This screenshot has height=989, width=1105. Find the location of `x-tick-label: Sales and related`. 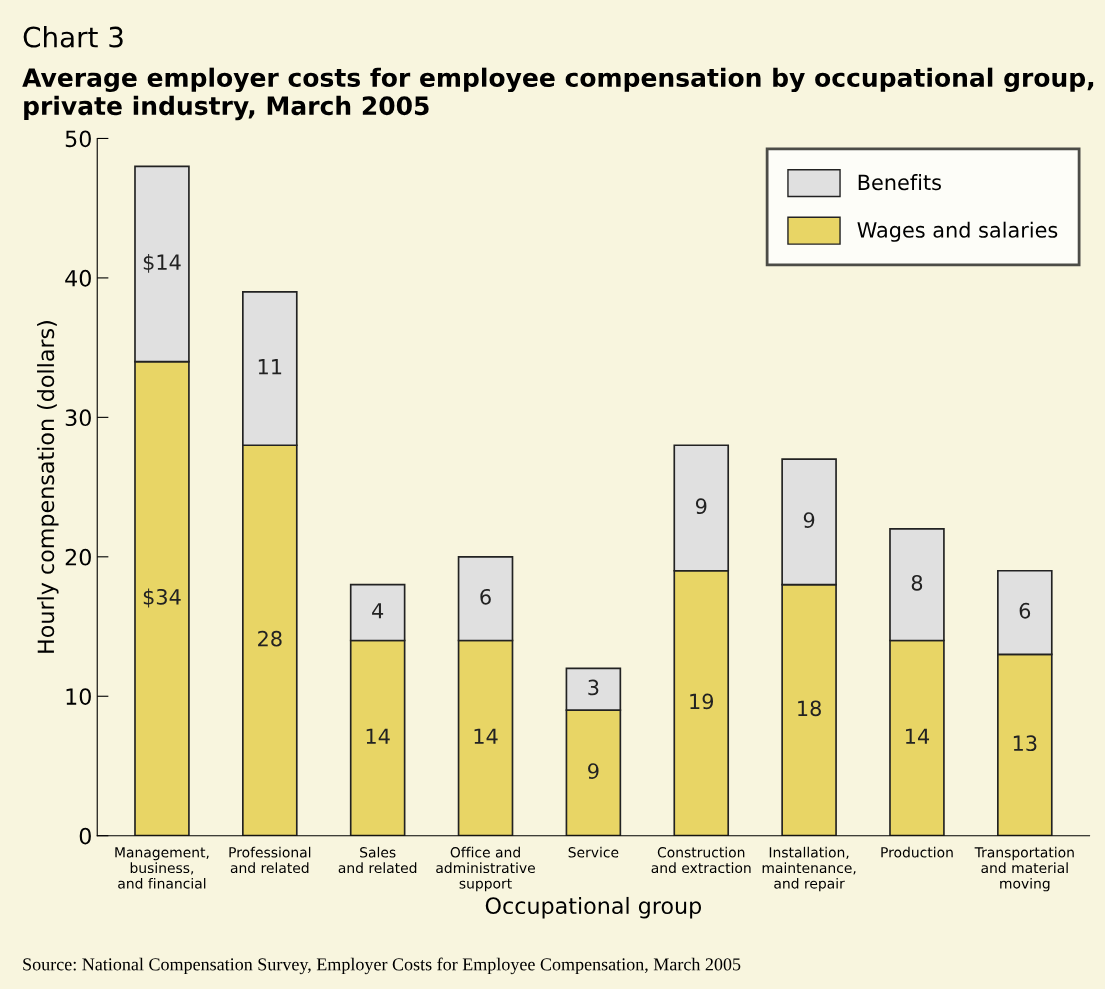

x-tick-label: Sales and related is located at coordinates (377, 860).